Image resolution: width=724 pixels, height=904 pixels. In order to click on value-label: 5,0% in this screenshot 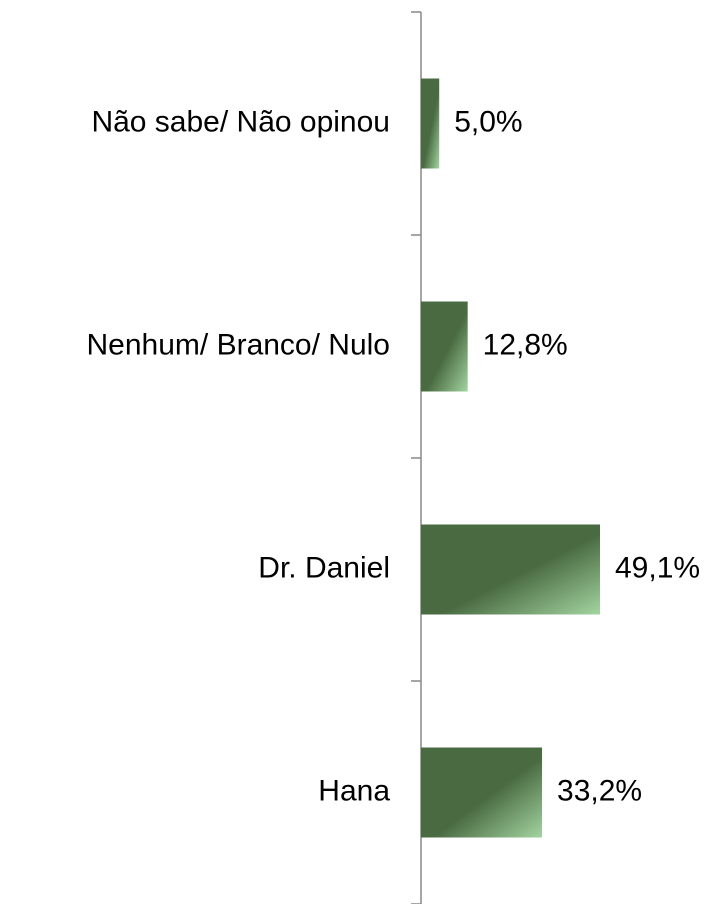, I will do `click(488, 121)`.